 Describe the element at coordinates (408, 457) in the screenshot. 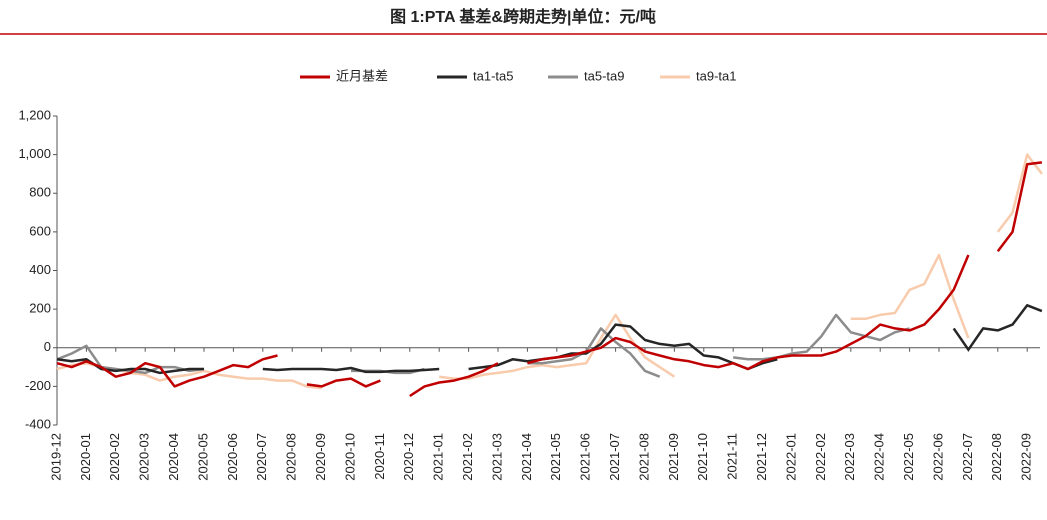

I see `x-tick-label: 2020-12` at that location.